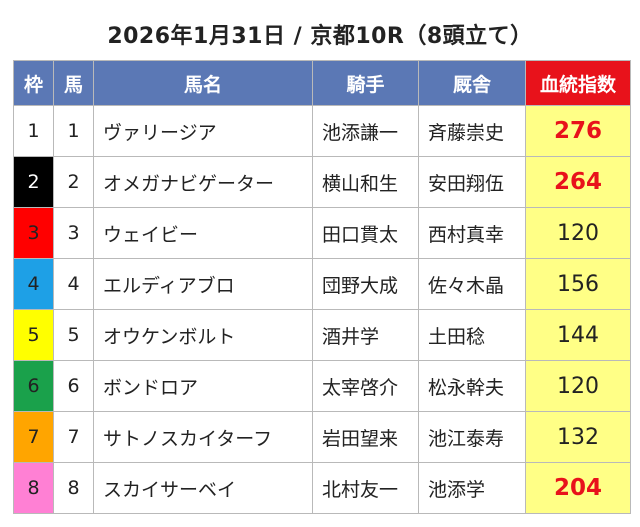 This screenshot has width=640, height=527. I want to click on table-header-row: 枠 馬 馬名 騎手 厩舎 血統指数, so click(322, 83).